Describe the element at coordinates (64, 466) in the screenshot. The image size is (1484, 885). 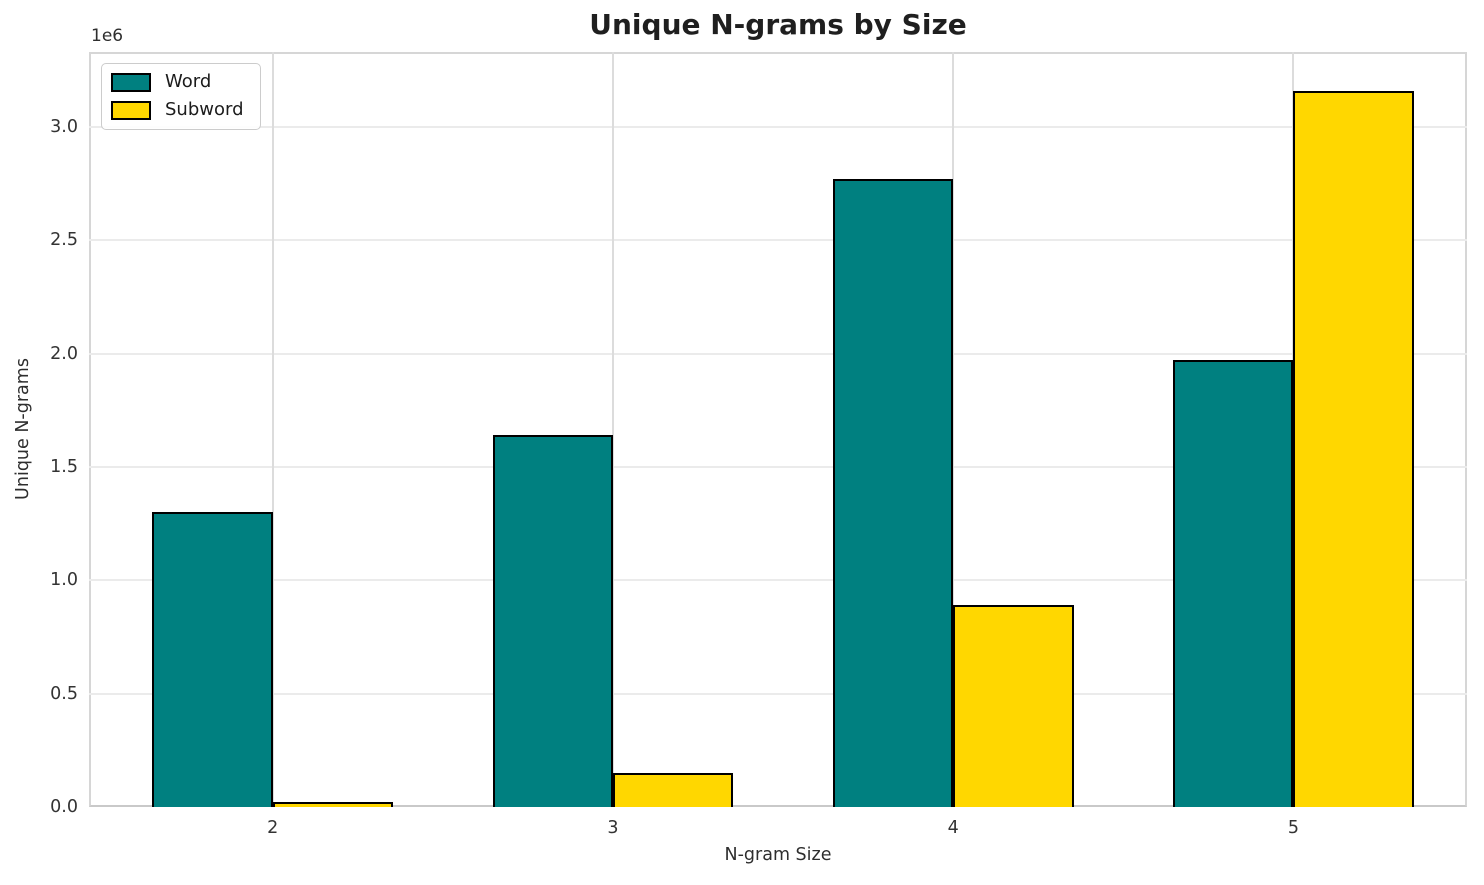
I see `y-tick-label: 1.5` at that location.